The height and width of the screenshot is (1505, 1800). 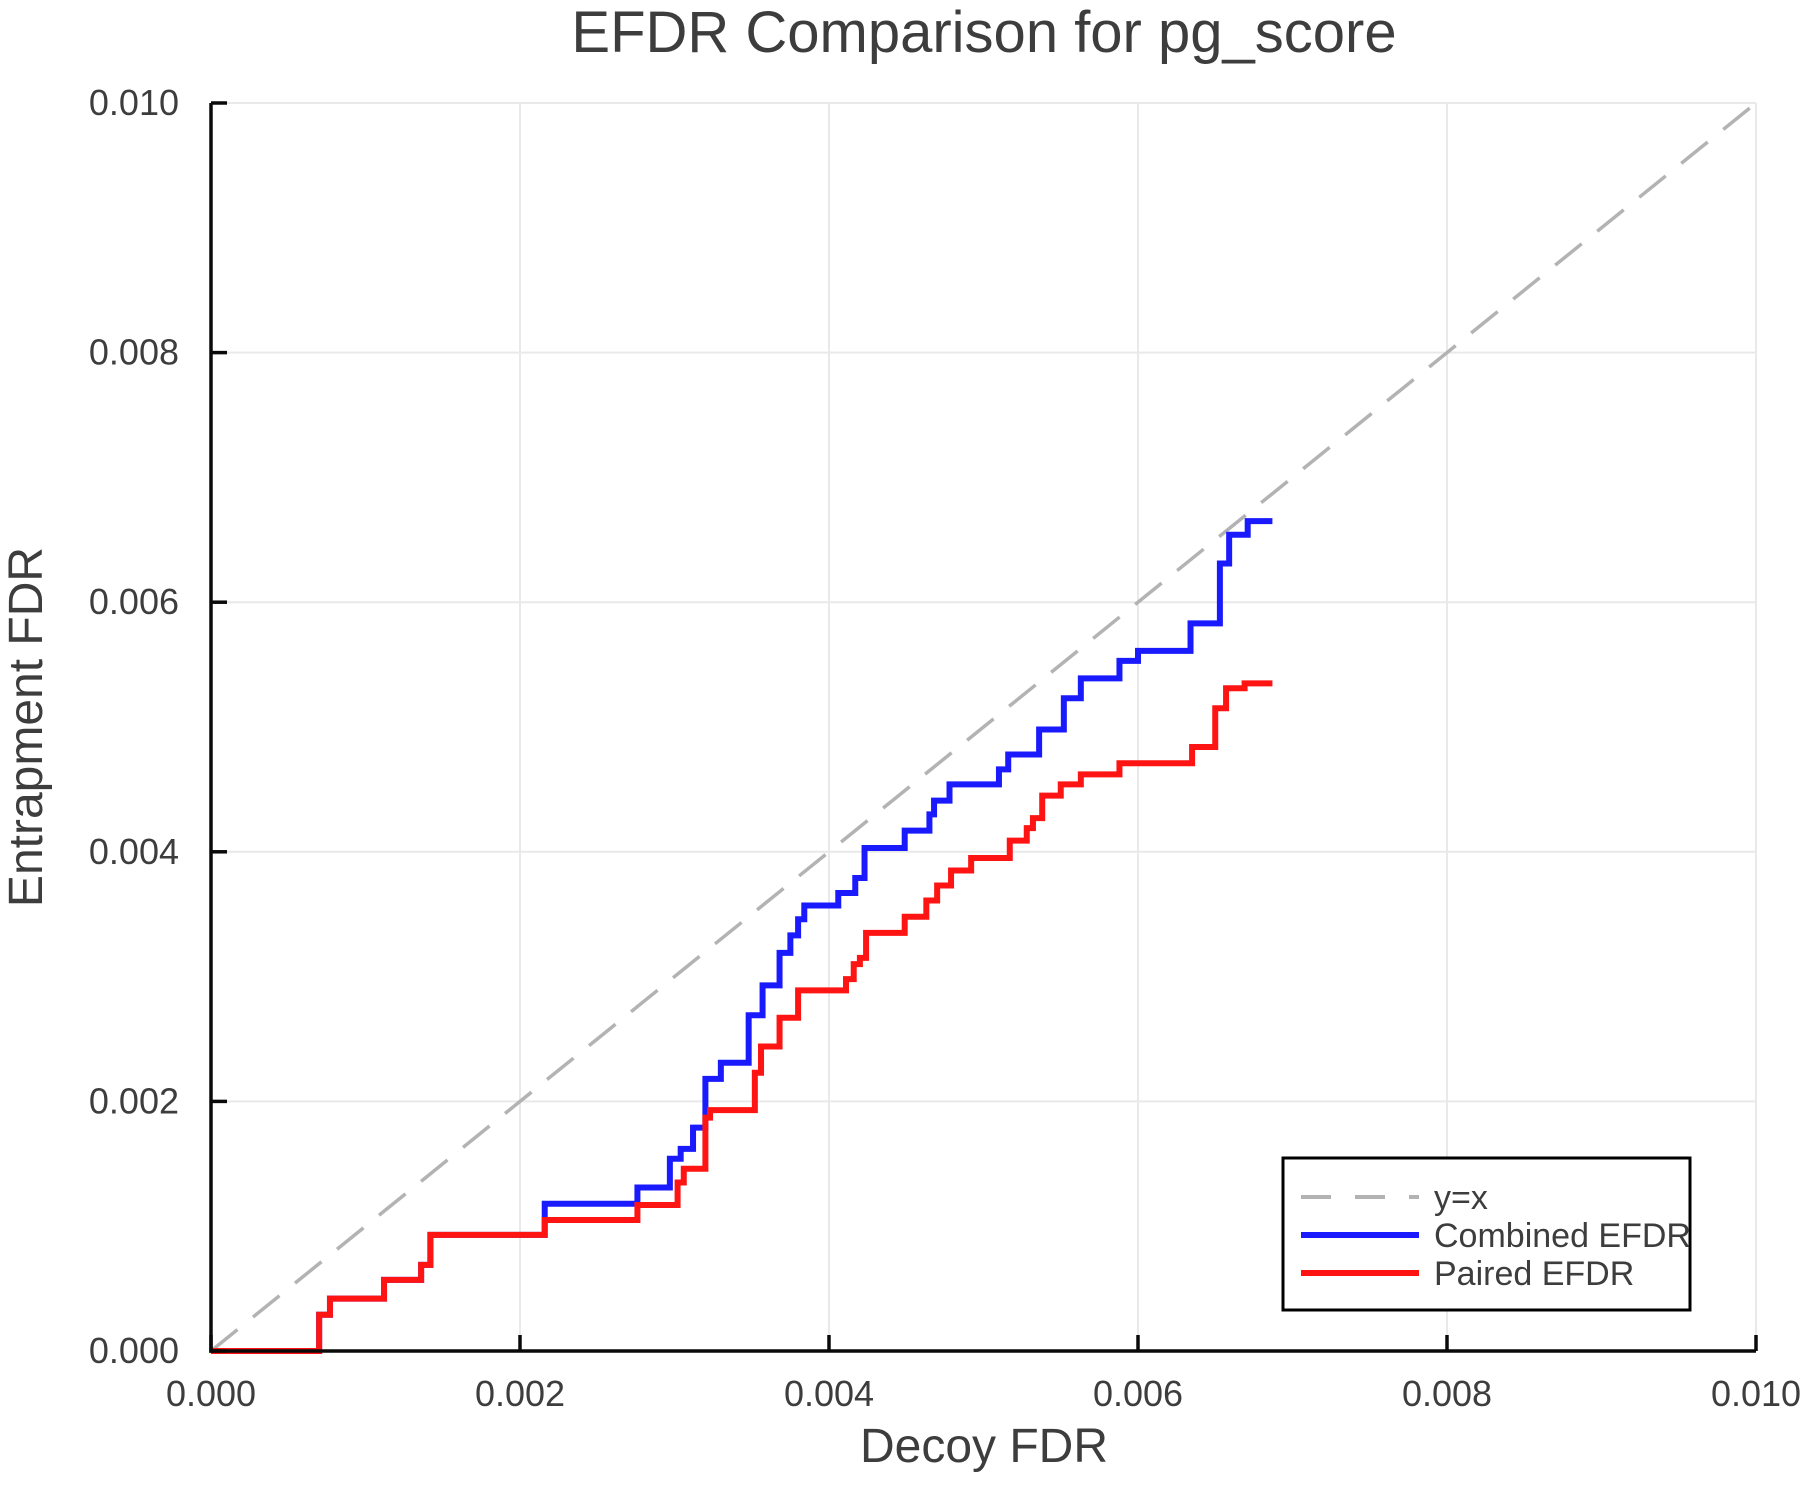 I want to click on y-tick-label: 0.010, so click(x=134, y=102).